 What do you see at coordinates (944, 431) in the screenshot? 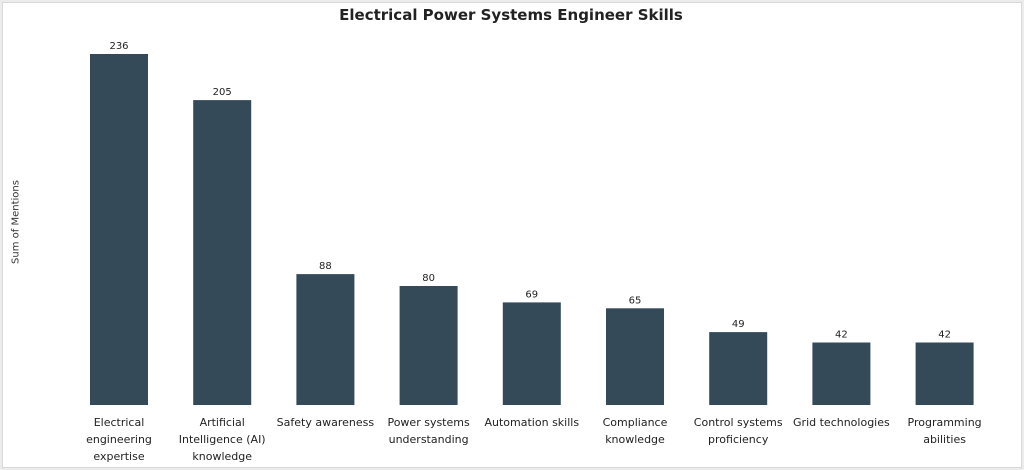
I see `category-label: Programming abilities` at bounding box center [944, 431].